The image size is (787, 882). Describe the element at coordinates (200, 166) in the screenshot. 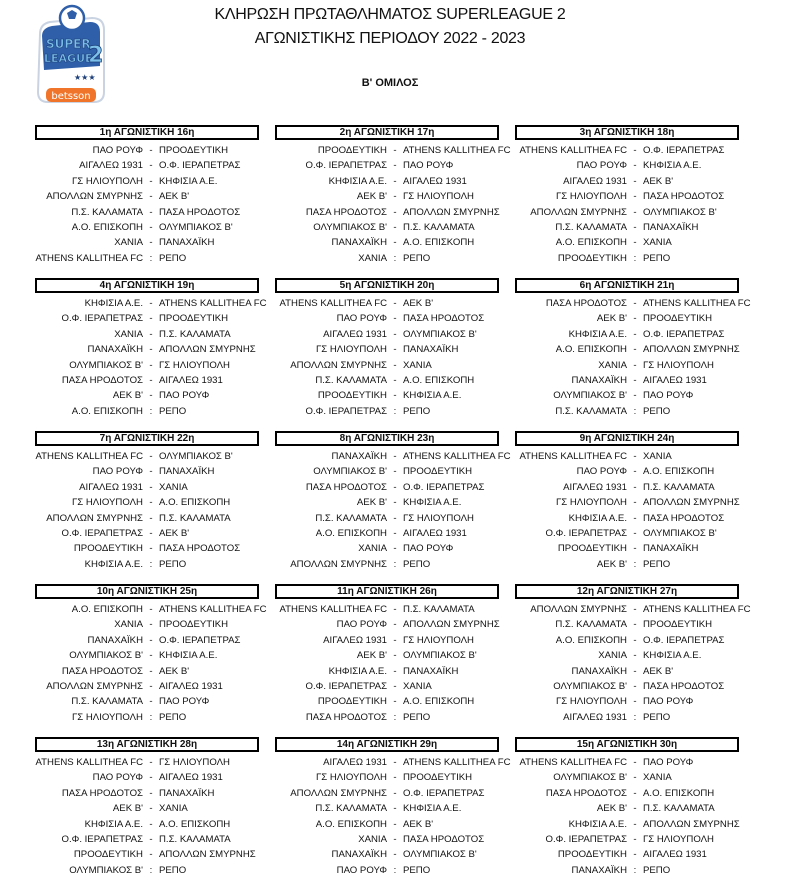

I see `away-team: Ο.Φ. ΙΕΡΑΠΕΤΡΑΣ` at that location.